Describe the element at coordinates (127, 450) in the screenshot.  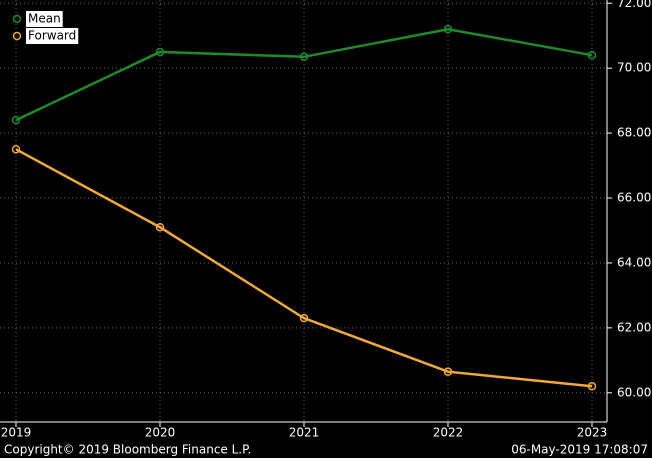
I see `copyright: Copyright© 2019 Bloomberg Finance L.P.` at that location.